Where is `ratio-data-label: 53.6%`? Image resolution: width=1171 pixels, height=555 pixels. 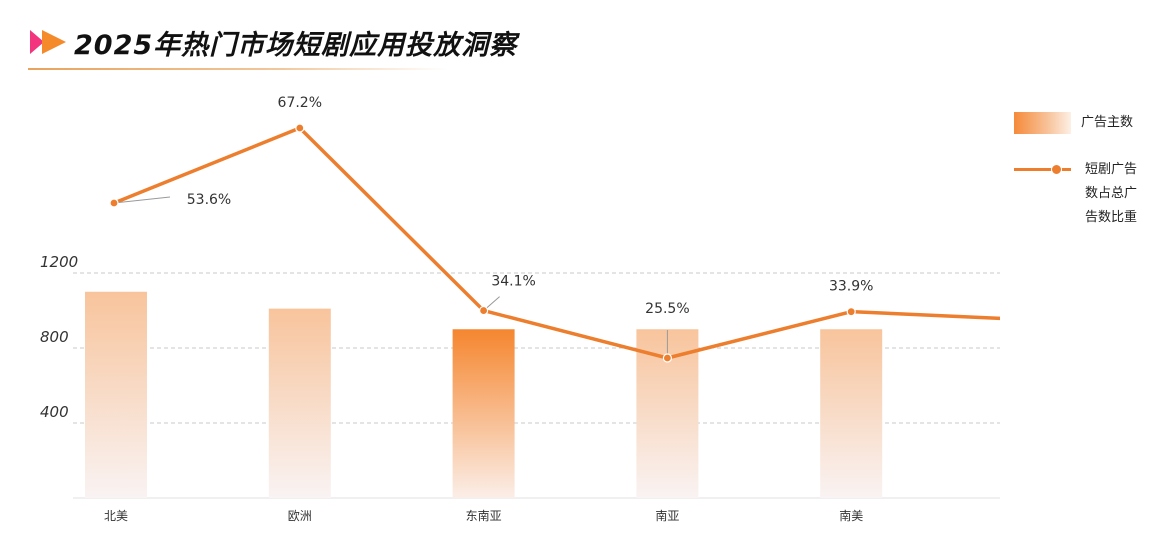
ratio-data-label: 53.6% is located at coordinates (209, 200).